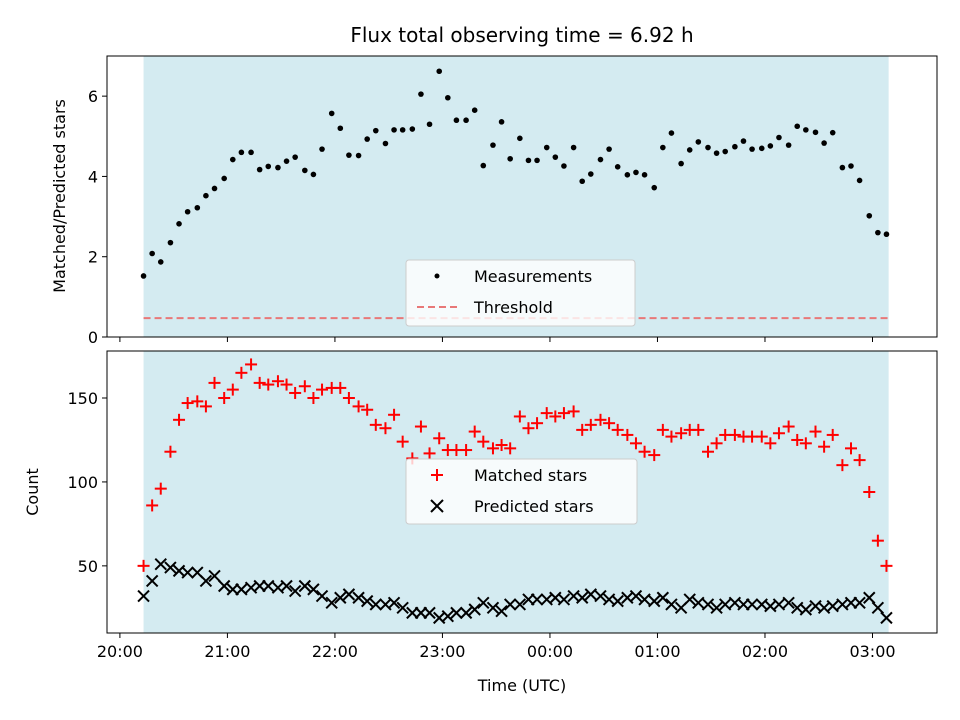  I want to click on legend-measurements-marker, so click(437, 276).